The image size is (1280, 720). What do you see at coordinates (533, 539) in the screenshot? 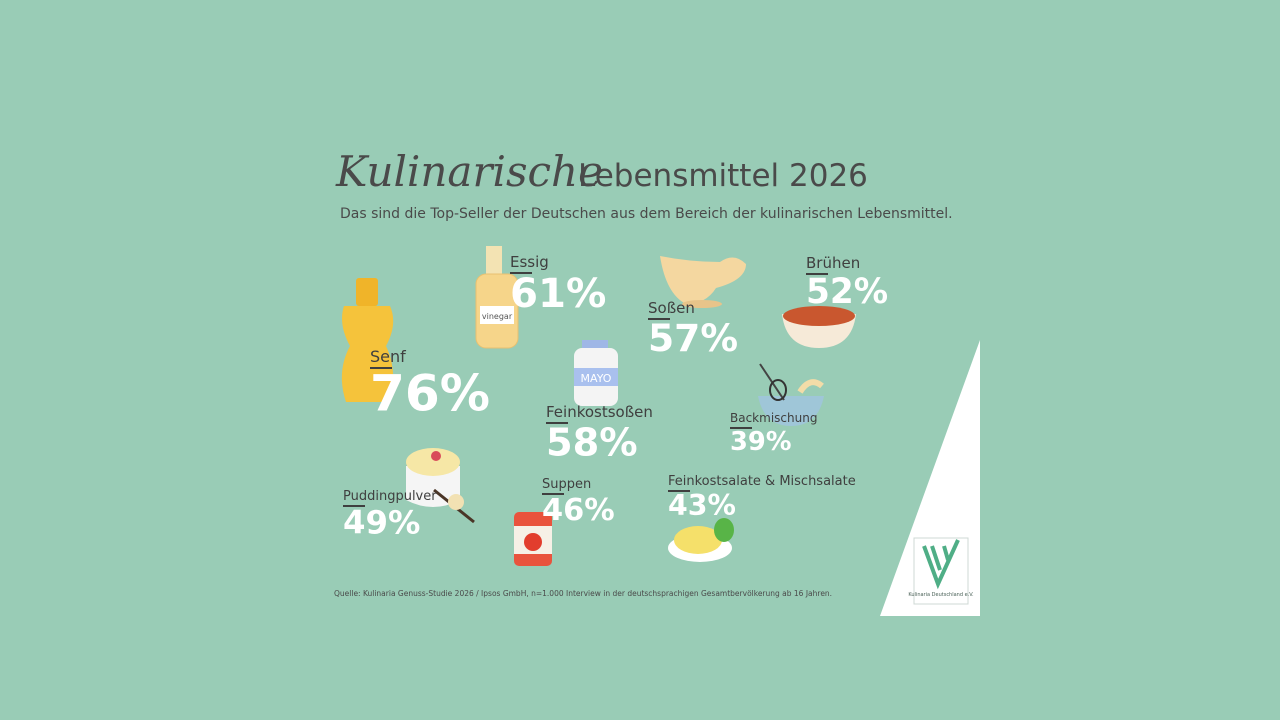
I see `can-icon` at bounding box center [533, 539].